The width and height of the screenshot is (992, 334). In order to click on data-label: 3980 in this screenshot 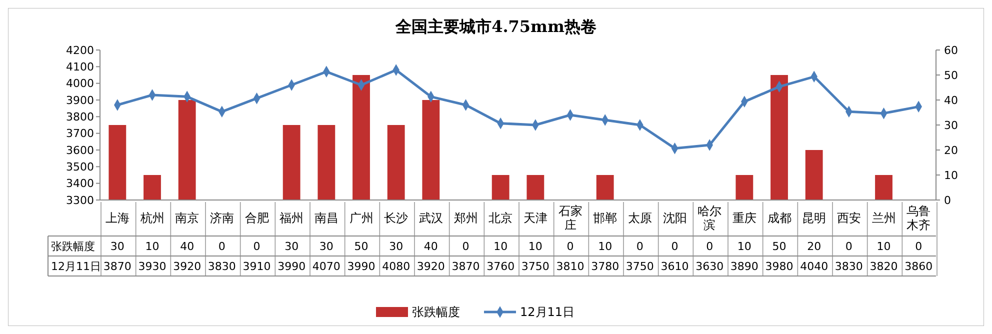, I will do `click(779, 266)`.